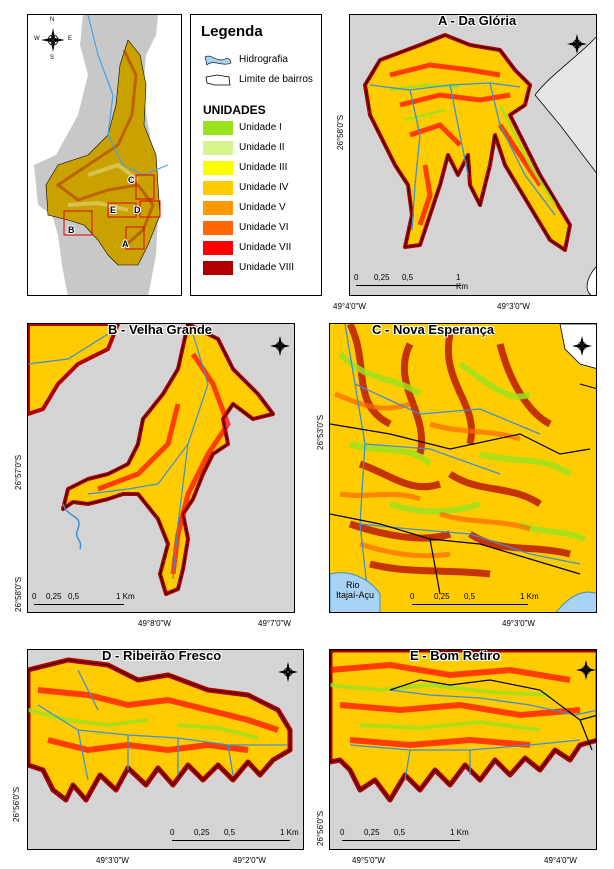  I want to click on scale-bar-e: 0 0,25 0,5 1 Km, so click(406, 838).